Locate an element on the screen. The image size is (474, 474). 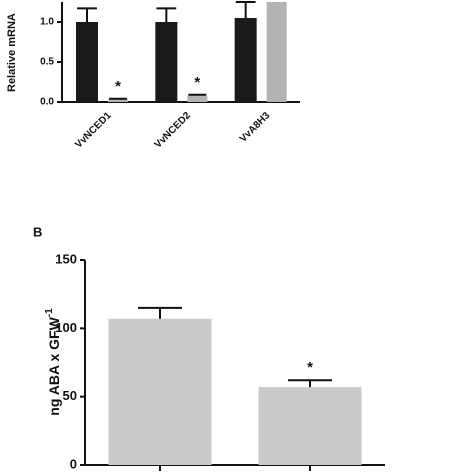
y-tick-label: 50 is located at coordinates (70, 395).